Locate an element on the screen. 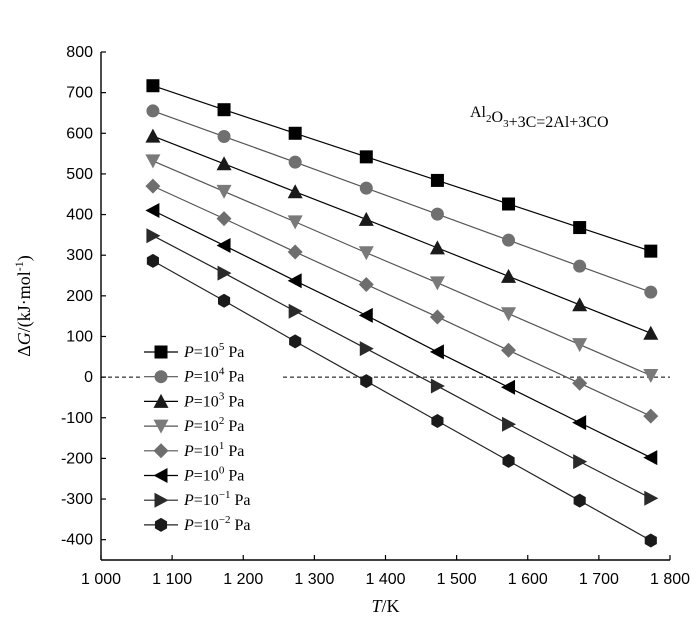 The image size is (700, 628). x-tick-label: 1 800 is located at coordinates (670, 579).